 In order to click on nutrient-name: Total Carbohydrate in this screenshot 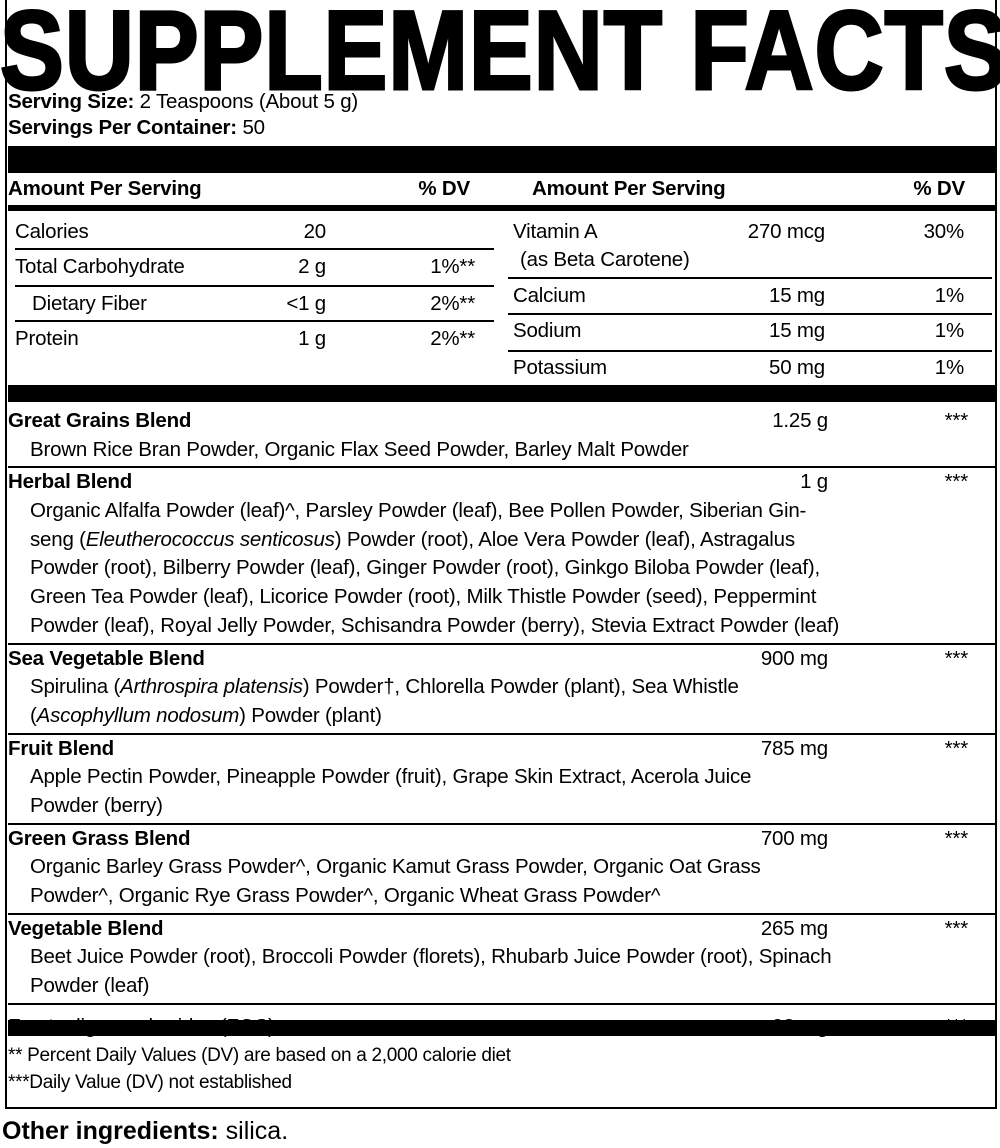, I will do `click(100, 266)`.